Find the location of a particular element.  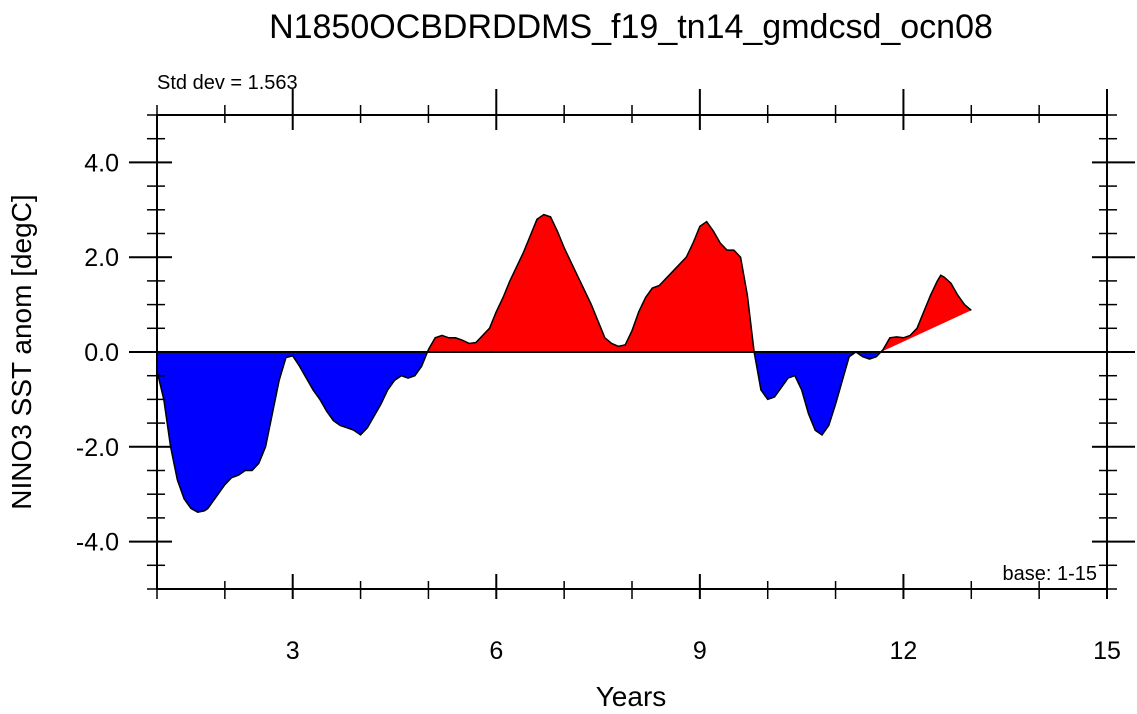

y-tick-label-0: -4.0 is located at coordinates (97, 543).